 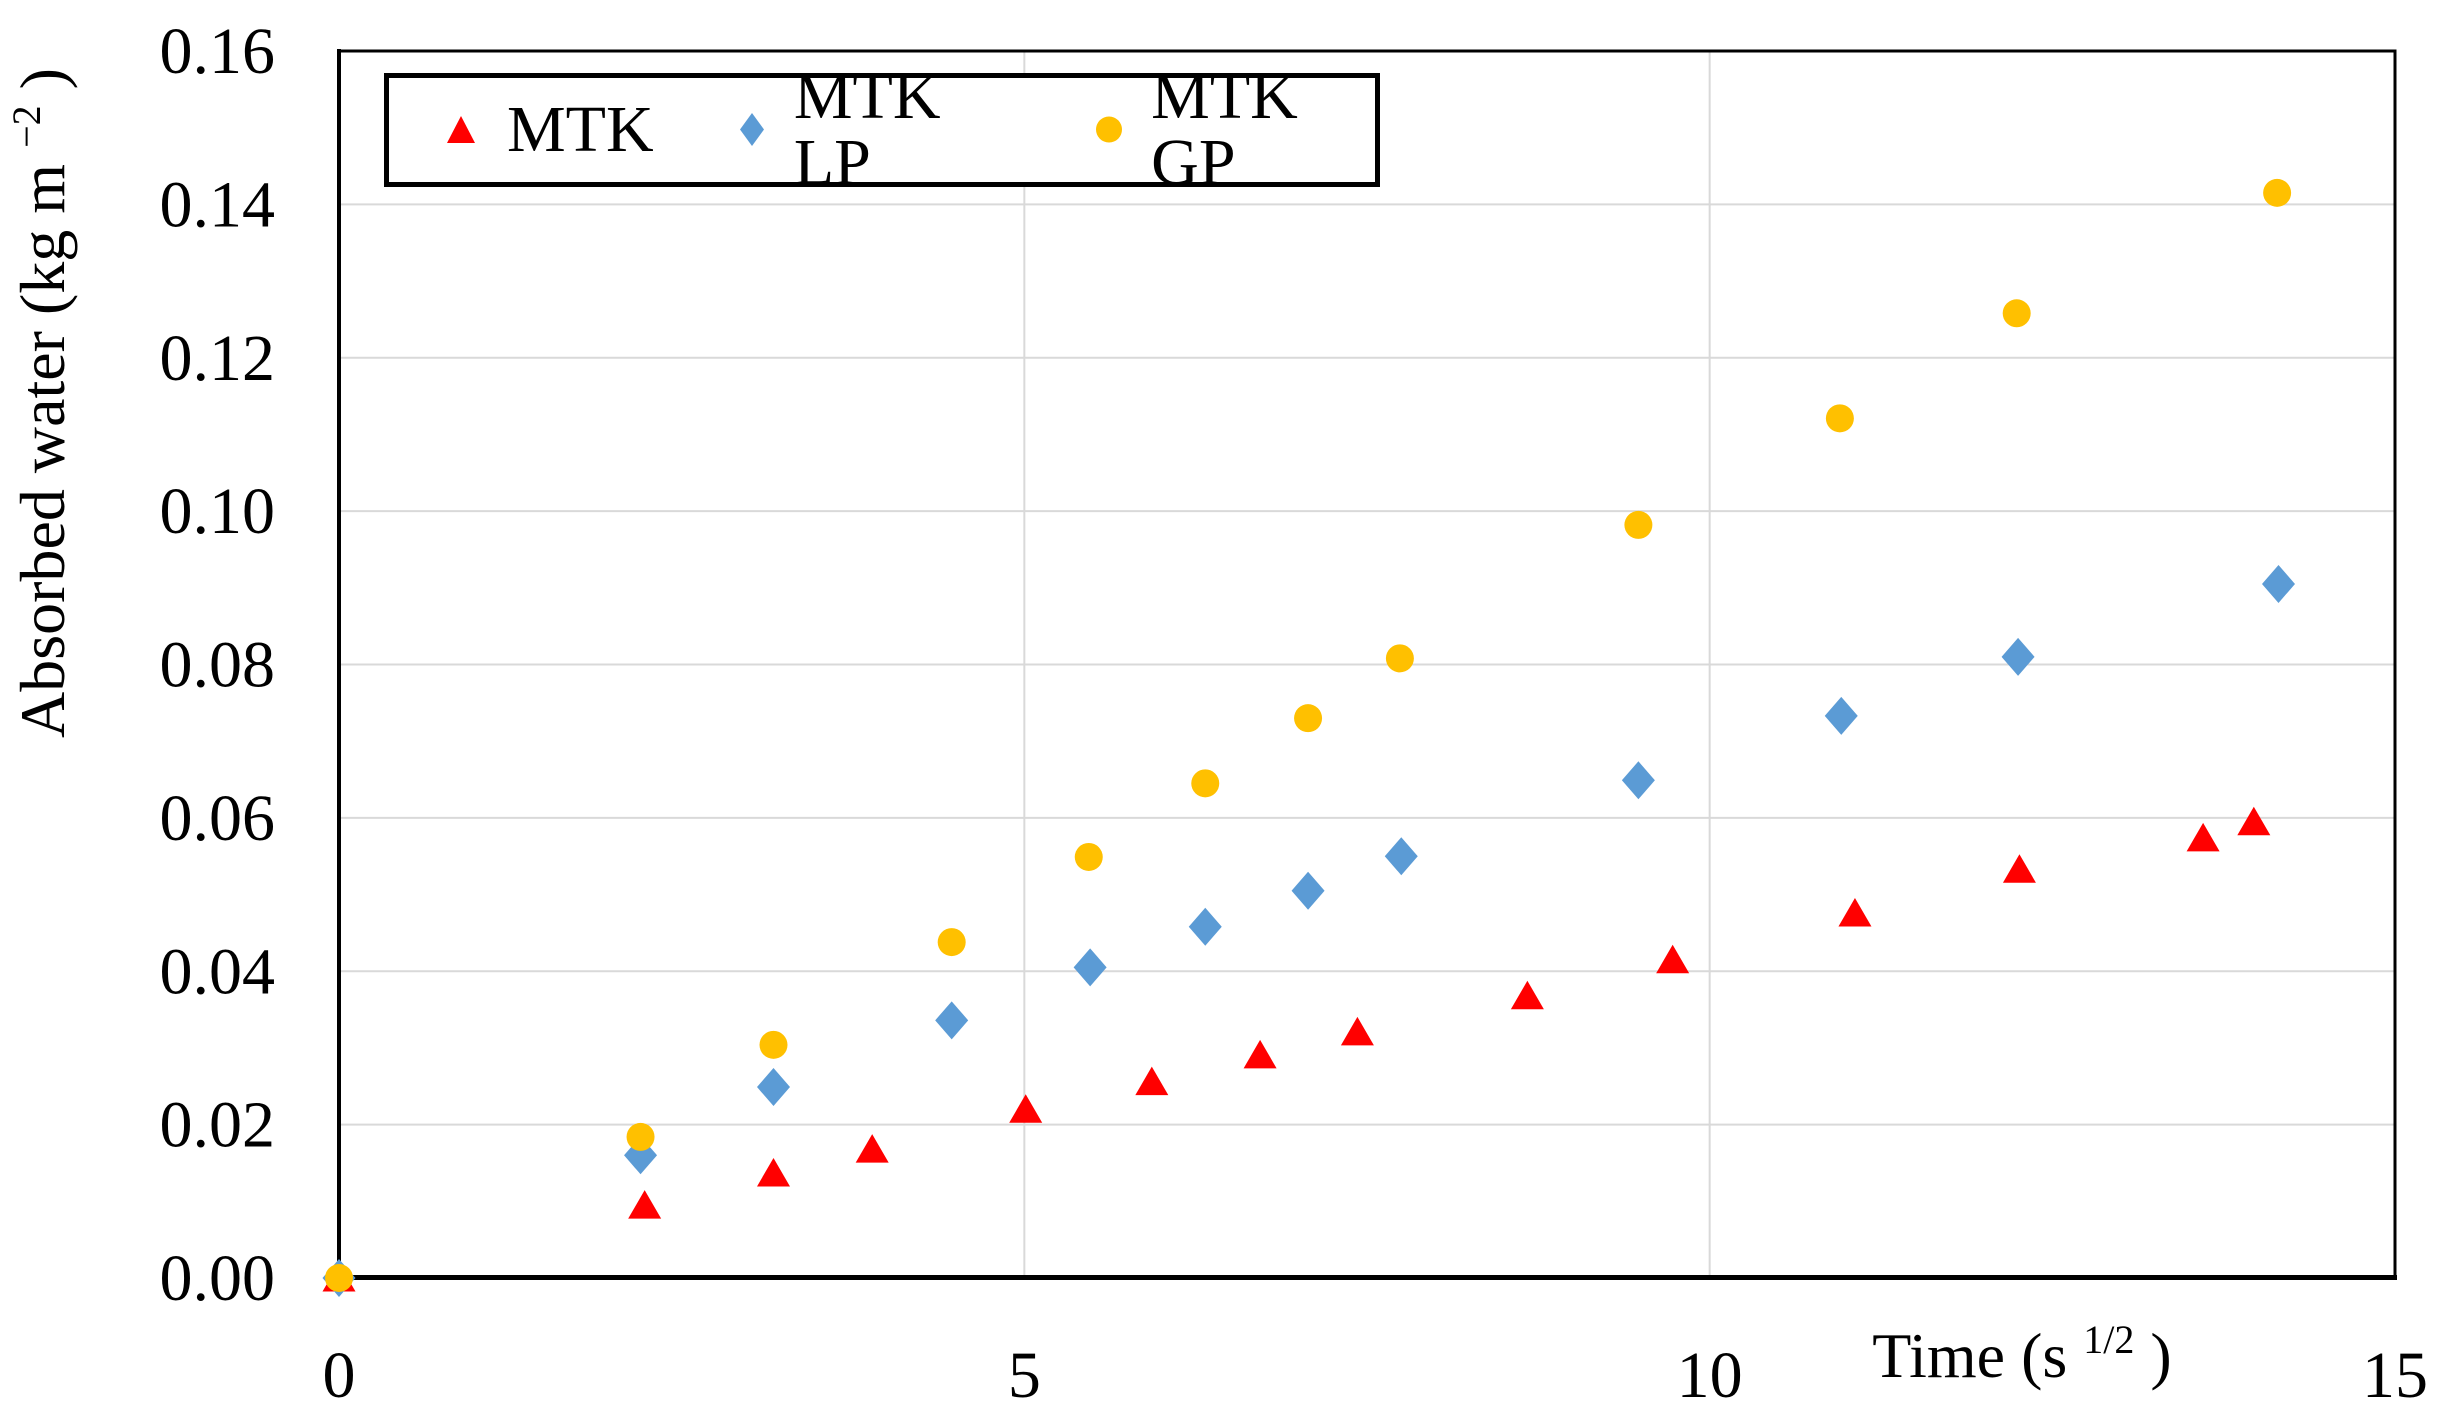 What do you see at coordinates (2395, 1375) in the screenshot?
I see `x-tick-label: 15` at bounding box center [2395, 1375].